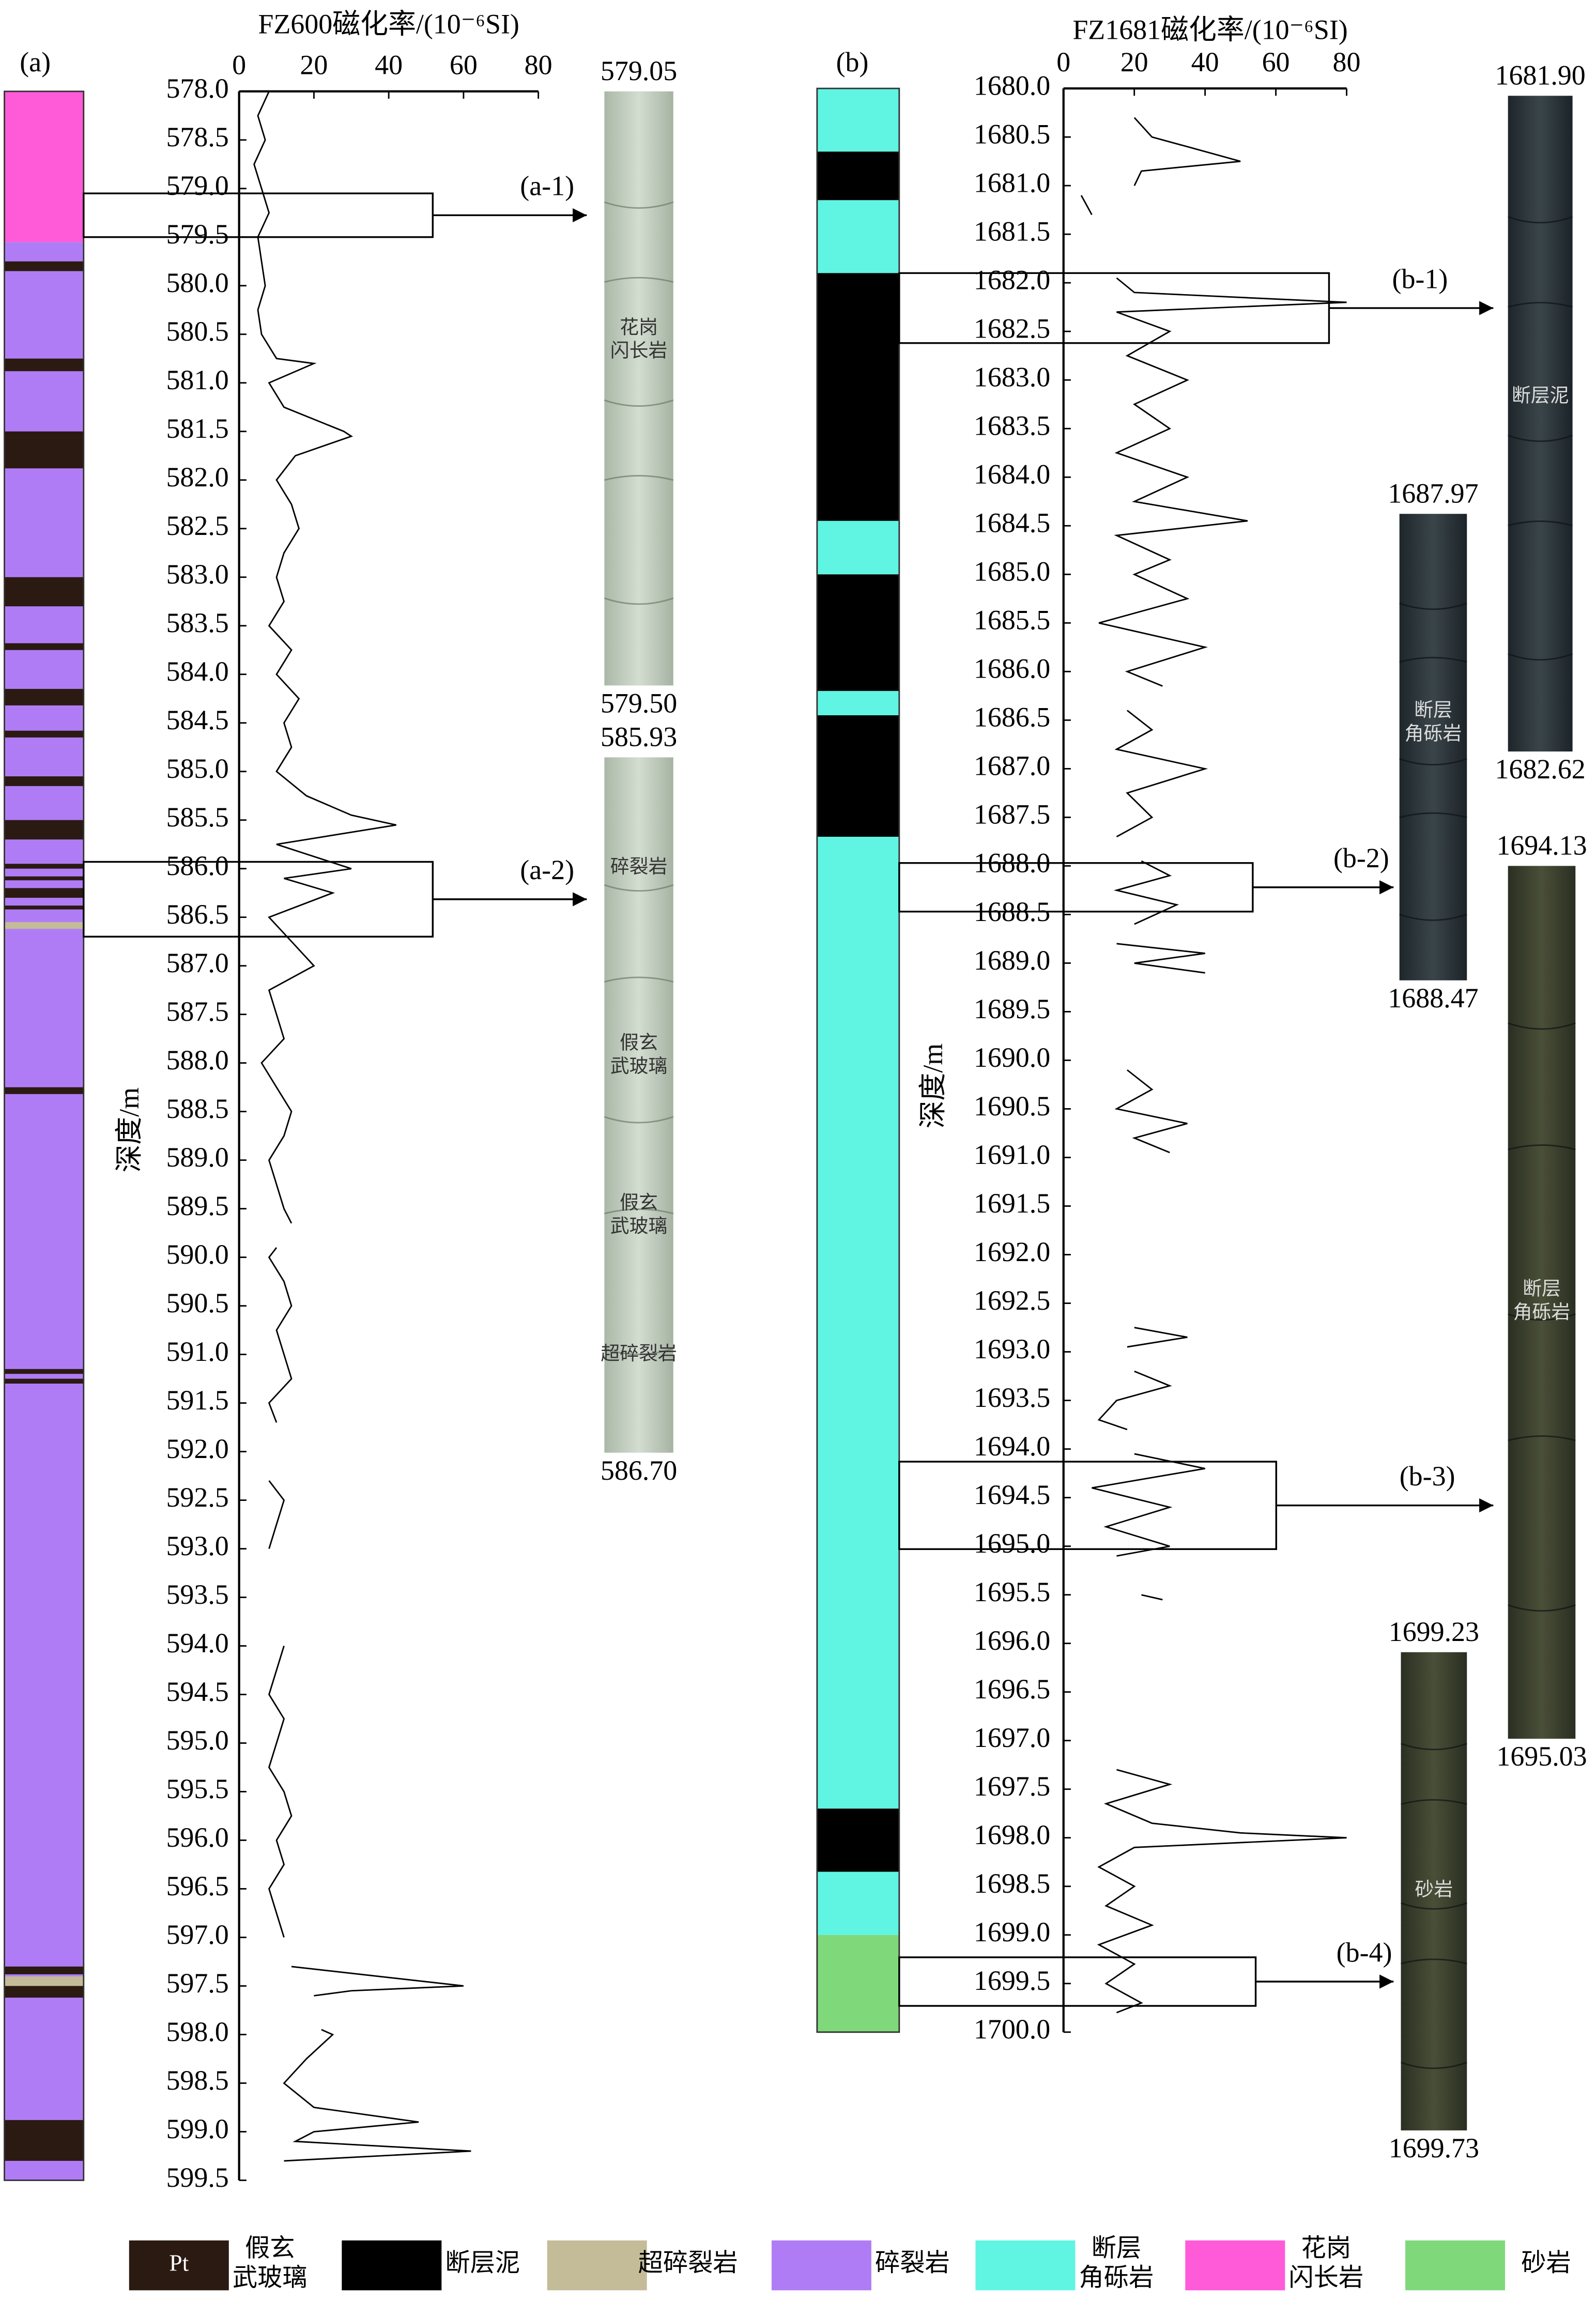 The image size is (1596, 2301). Describe the element at coordinates (197, 1060) in the screenshot. I see `y-tick-label: 588.0` at that location.